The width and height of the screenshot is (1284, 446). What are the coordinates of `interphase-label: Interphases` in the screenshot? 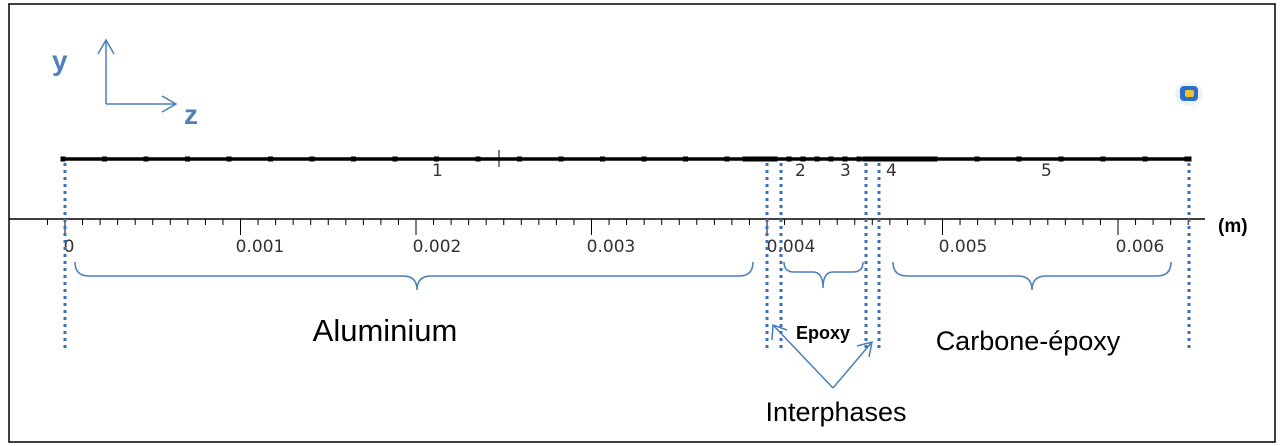 It's located at (835, 412).